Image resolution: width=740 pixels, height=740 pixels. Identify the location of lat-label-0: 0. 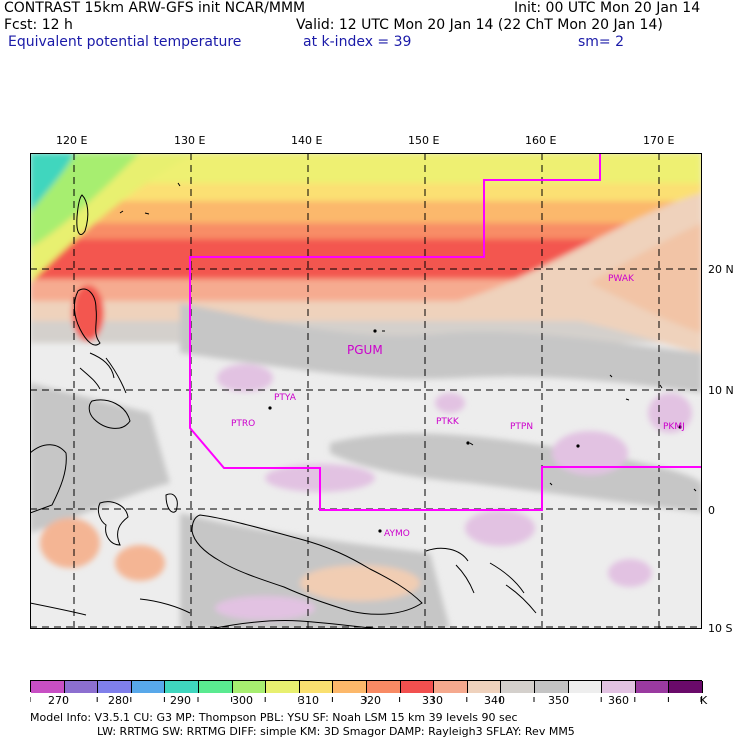
(711, 510).